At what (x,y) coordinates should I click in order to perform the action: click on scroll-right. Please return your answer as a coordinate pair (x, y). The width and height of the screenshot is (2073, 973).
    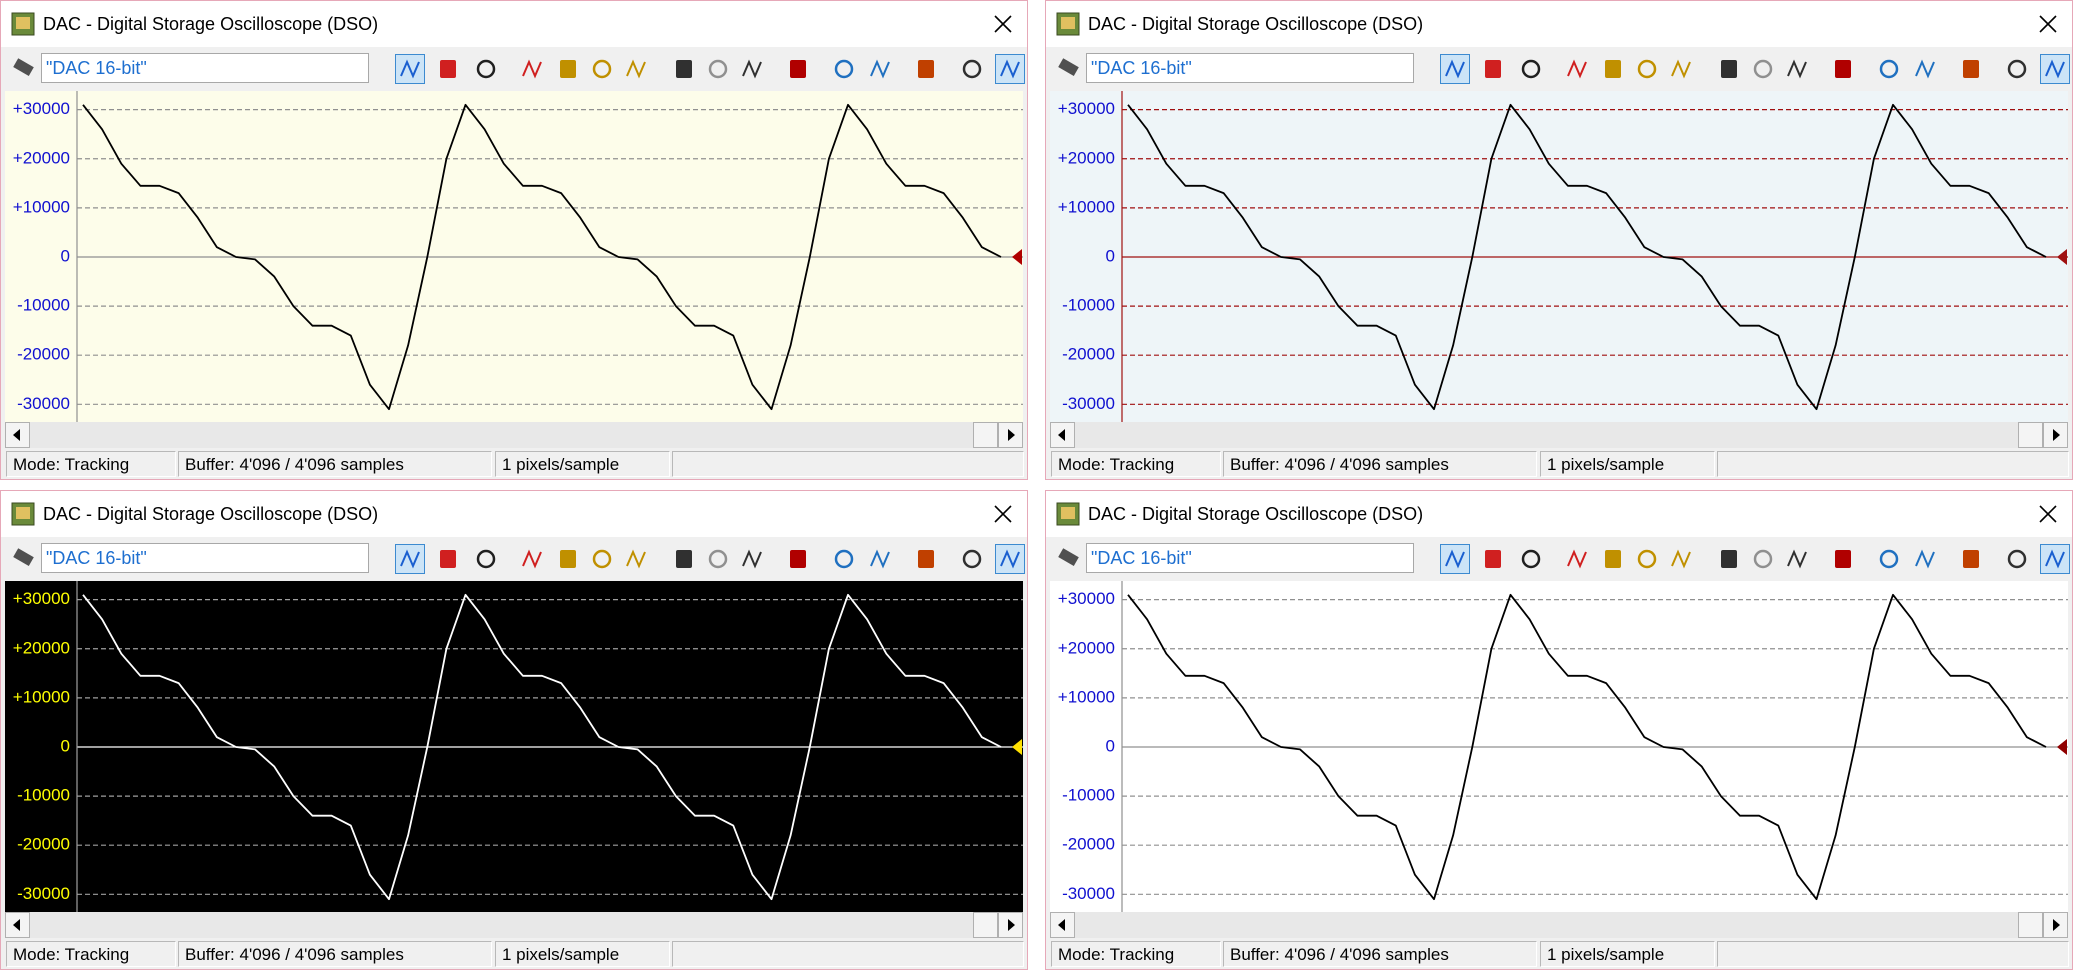
    Looking at the image, I should click on (2055, 925).